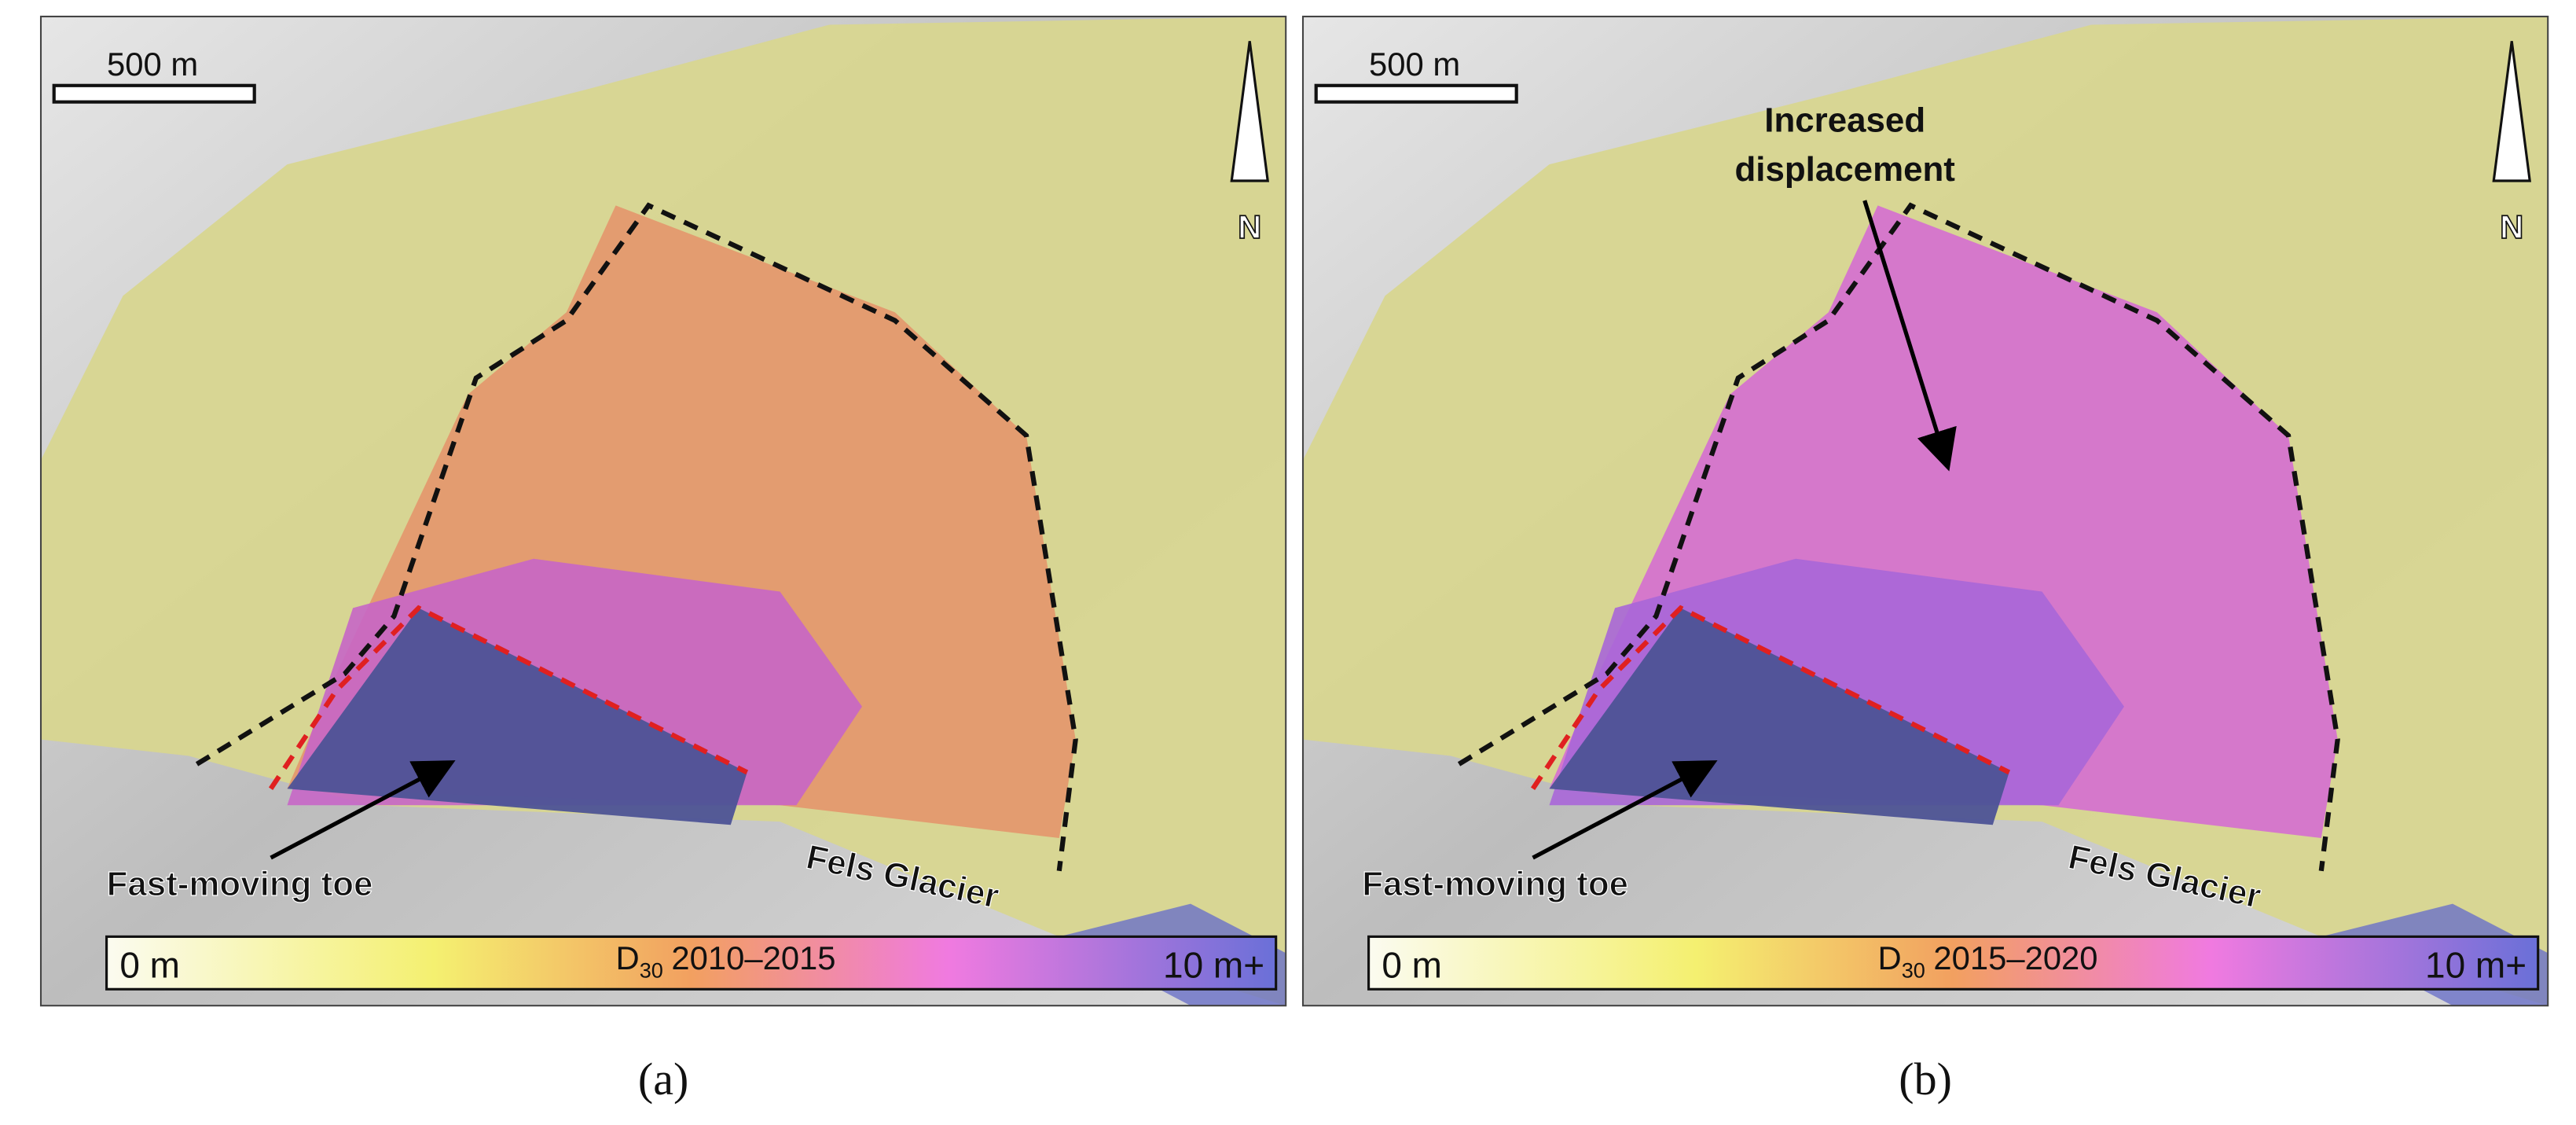 The image size is (2576, 1125). I want to click on colorbar-period: 2015–2020, so click(2015, 958).